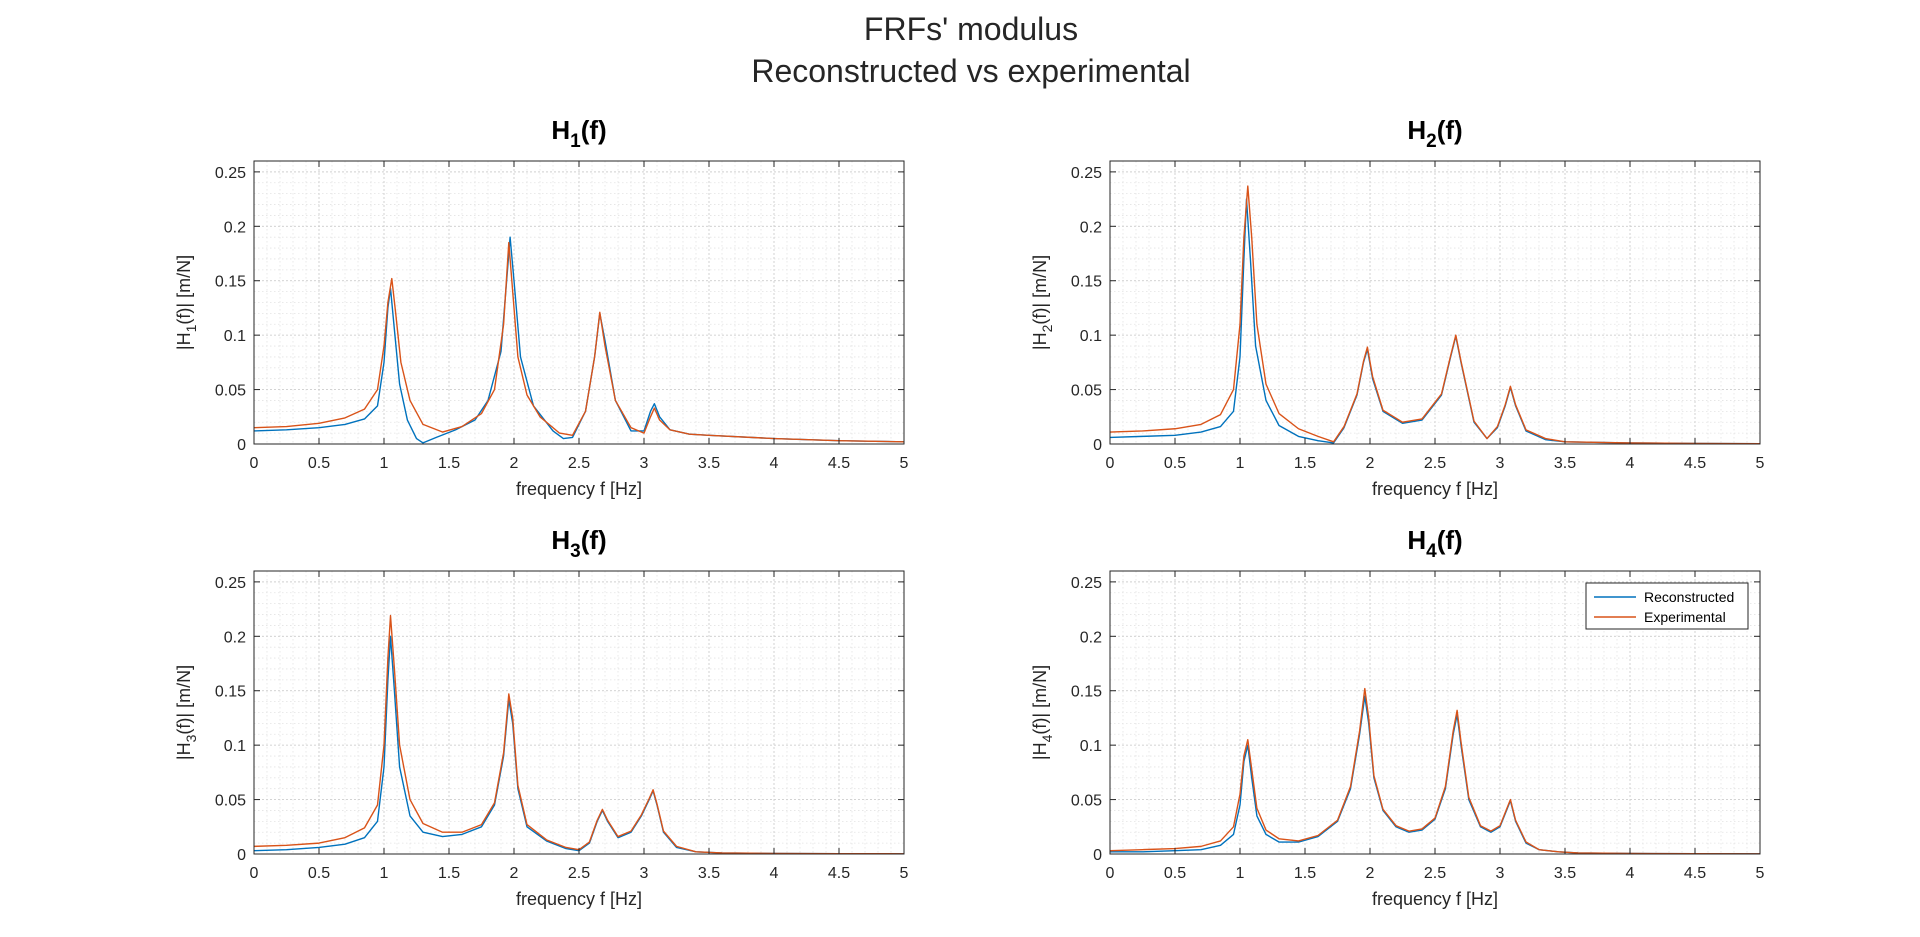 The height and width of the screenshot is (937, 1920). I want to click on figure-title-line2: Reconstructed vs experimental, so click(970, 71).